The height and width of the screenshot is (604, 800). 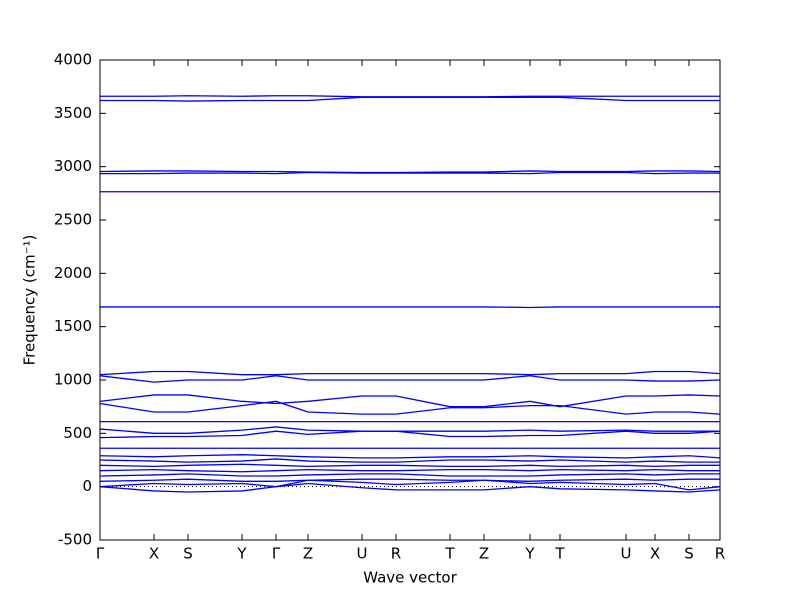 What do you see at coordinates (73, 60) in the screenshot?
I see `y-tick-label: 4000` at bounding box center [73, 60].